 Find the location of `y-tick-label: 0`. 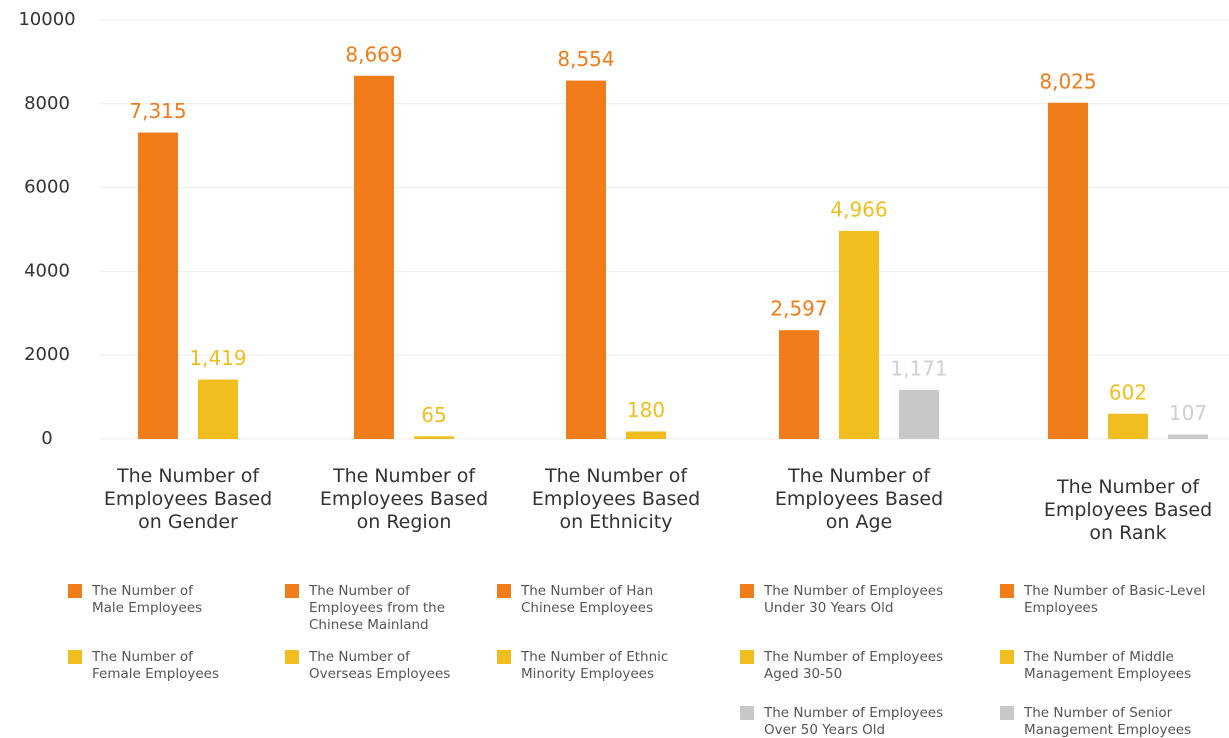

y-tick-label: 0 is located at coordinates (46, 438).